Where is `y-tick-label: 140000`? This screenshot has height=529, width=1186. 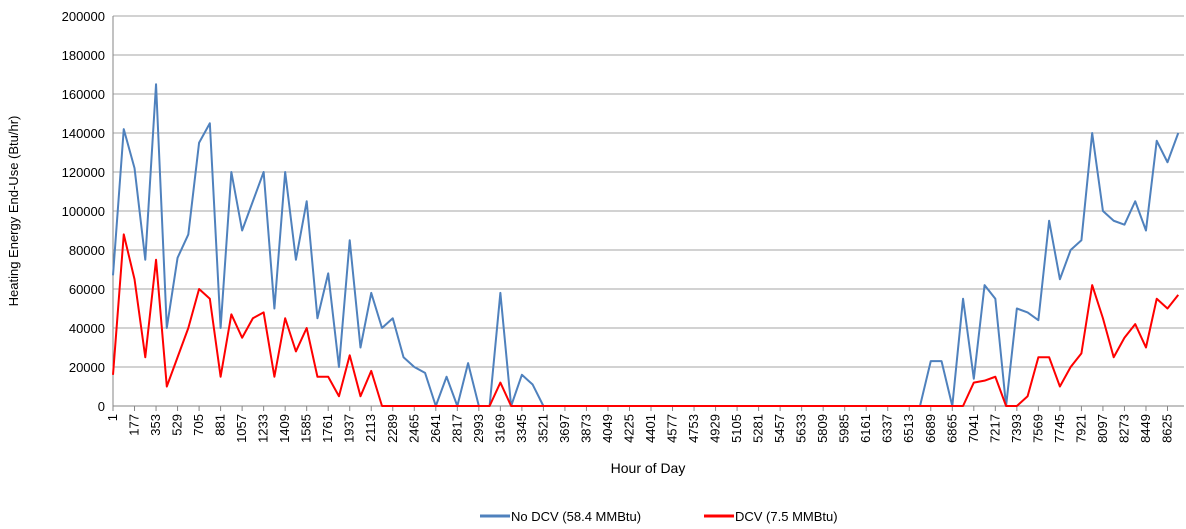 y-tick-label: 140000 is located at coordinates (83, 133).